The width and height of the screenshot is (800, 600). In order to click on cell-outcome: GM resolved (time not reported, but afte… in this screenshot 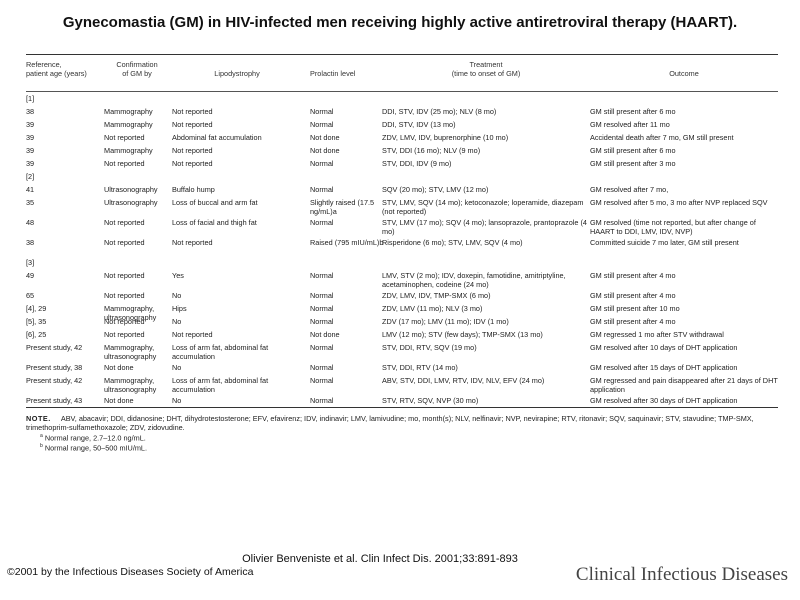, I will do `click(673, 227)`.